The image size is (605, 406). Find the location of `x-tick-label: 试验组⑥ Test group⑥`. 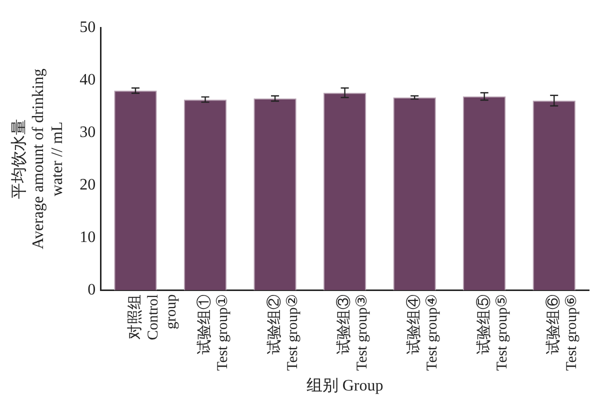

x-tick-label: 试验组⑥ Test group⑥ is located at coordinates (562, 332).